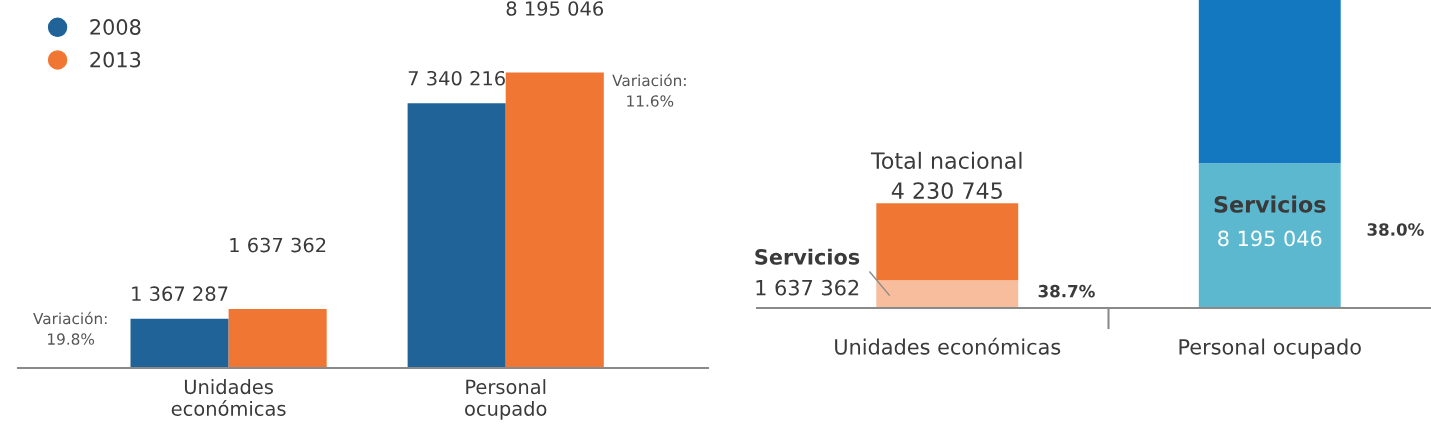 This screenshot has height=442, width=1431. What do you see at coordinates (807, 287) in the screenshot?
I see `annotation: 1 637 362` at bounding box center [807, 287].